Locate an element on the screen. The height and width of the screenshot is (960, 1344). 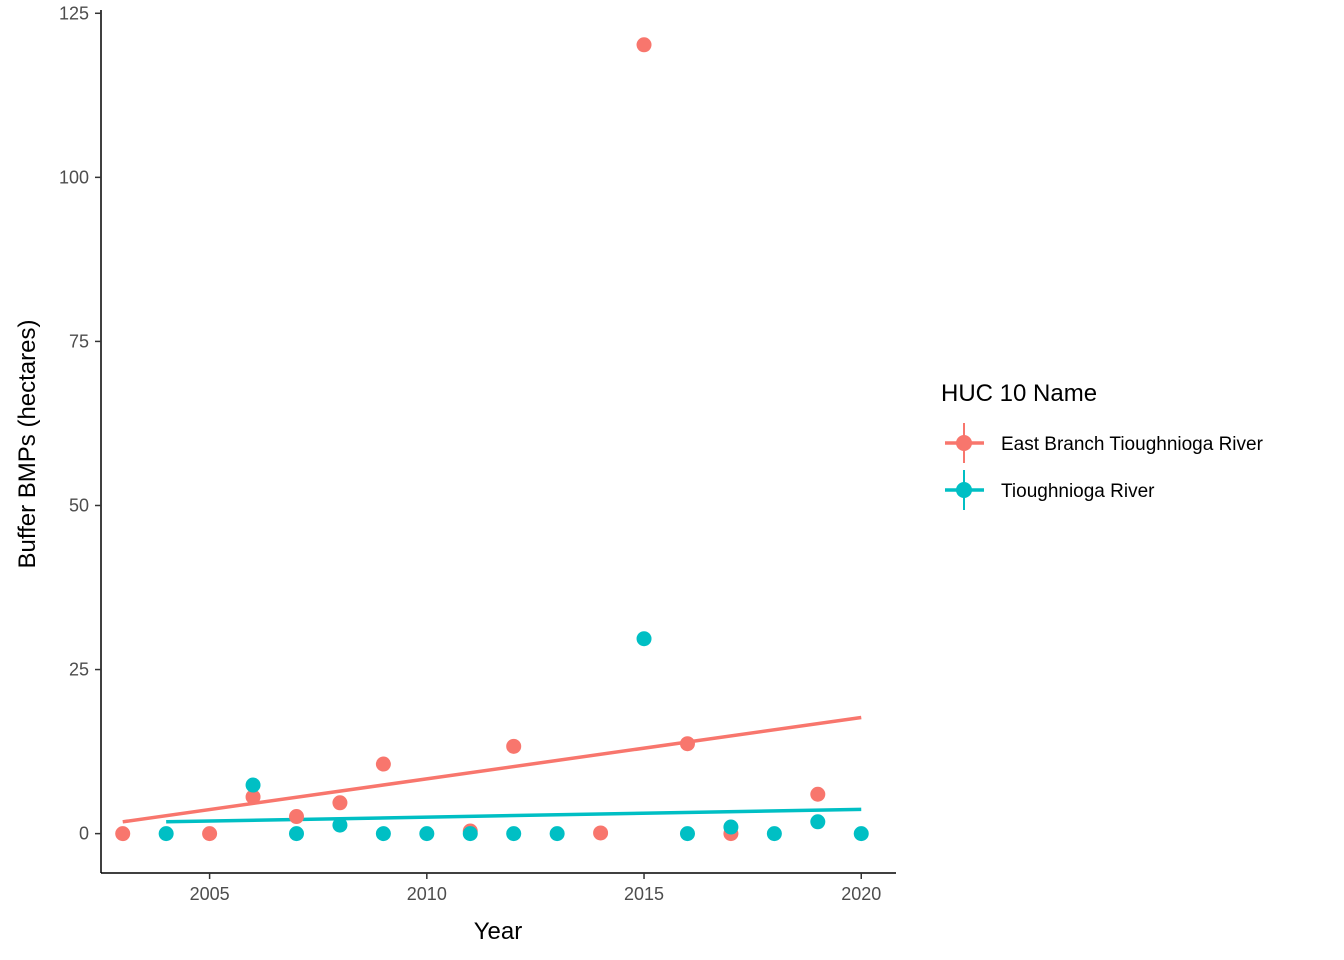
legend-item: East Branch Tioughnioga River is located at coordinates (1104, 443).